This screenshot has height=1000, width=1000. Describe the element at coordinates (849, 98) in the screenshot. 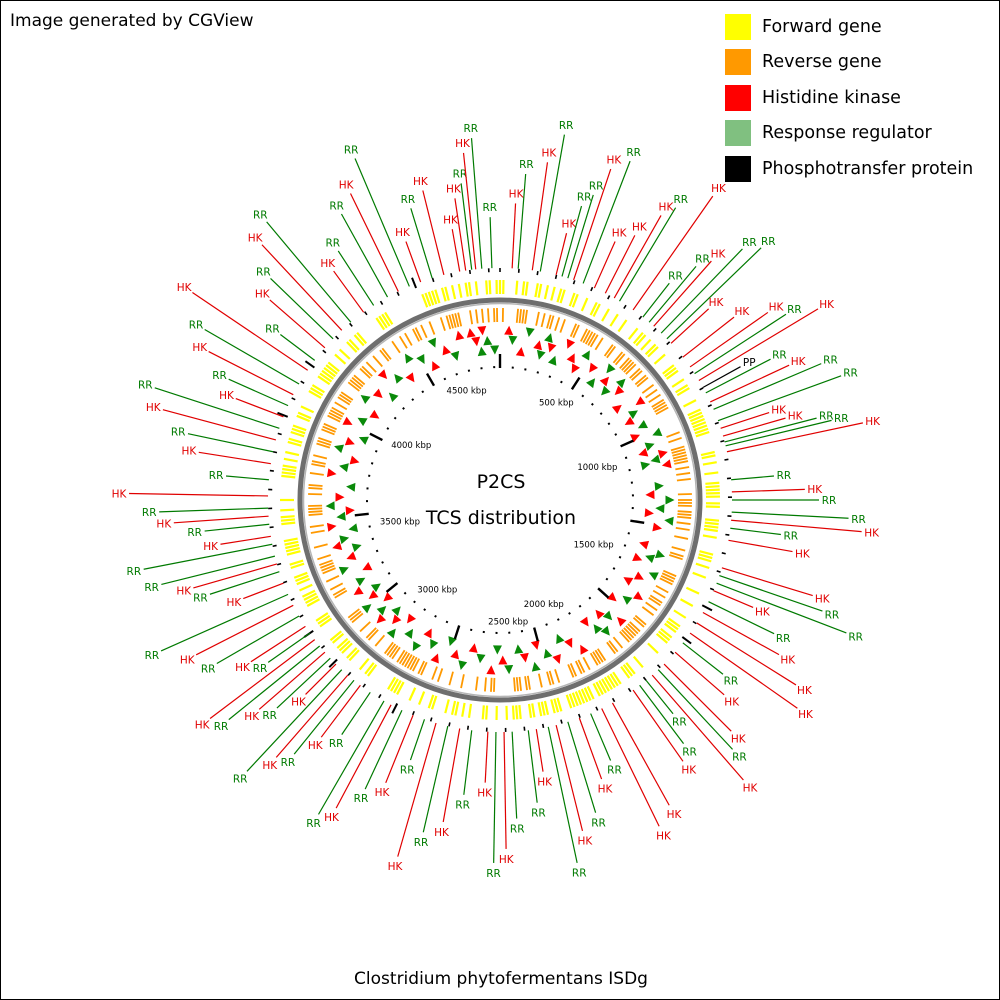

I see `legend-item-histidine-kinase: Histidine kinase` at that location.